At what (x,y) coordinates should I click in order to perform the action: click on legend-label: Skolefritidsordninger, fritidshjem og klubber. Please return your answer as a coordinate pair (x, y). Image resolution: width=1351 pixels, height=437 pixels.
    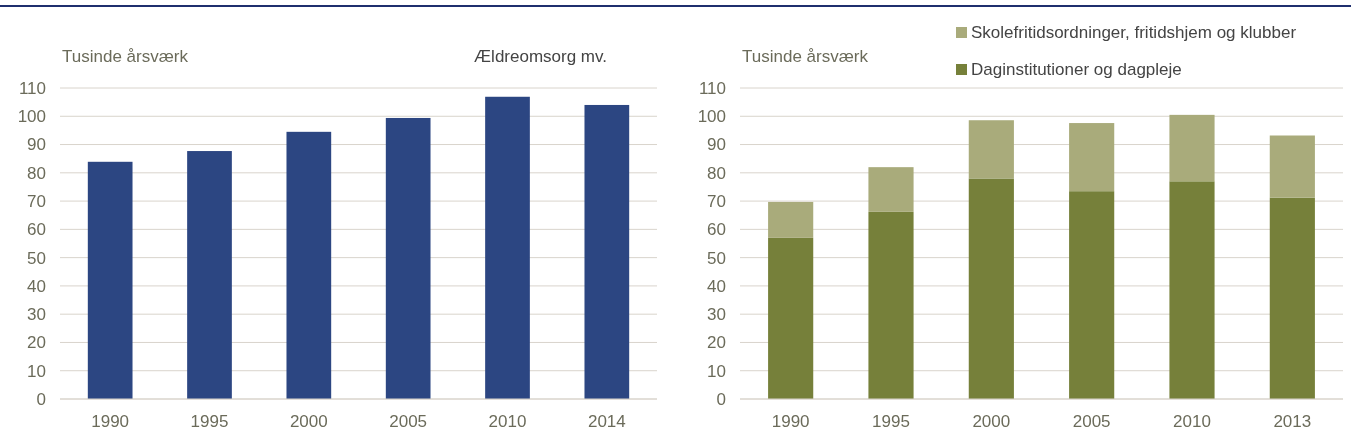
    Looking at the image, I should click on (1134, 32).